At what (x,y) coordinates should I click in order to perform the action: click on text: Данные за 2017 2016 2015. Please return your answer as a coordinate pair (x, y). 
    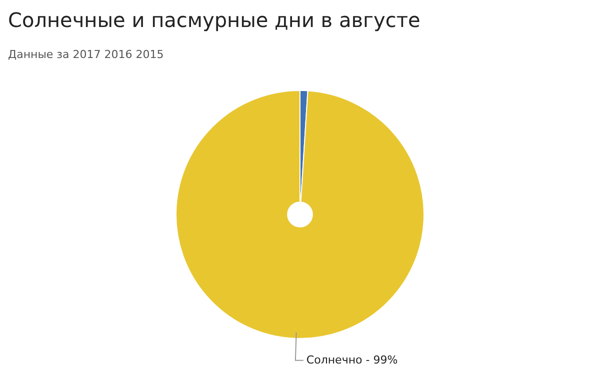
    Looking at the image, I should click on (86, 54).